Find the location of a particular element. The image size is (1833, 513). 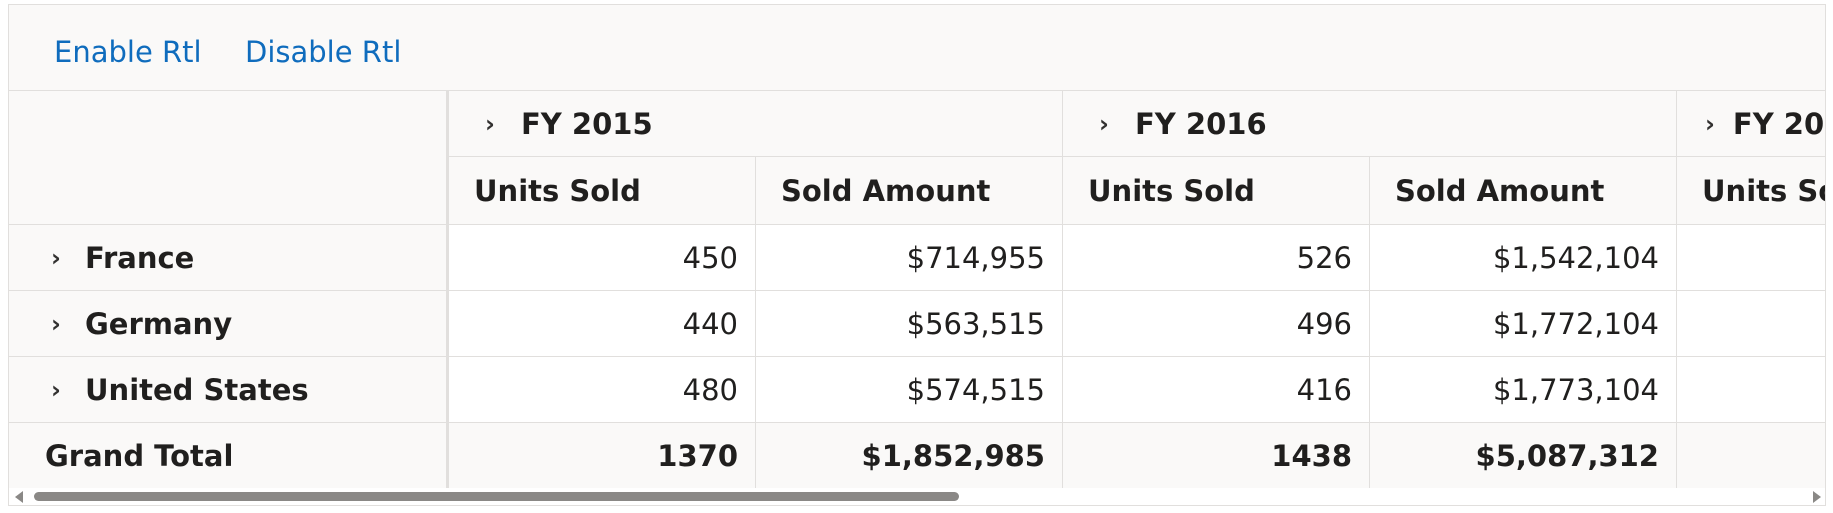

cell-value: 1370 is located at coordinates (697, 455).